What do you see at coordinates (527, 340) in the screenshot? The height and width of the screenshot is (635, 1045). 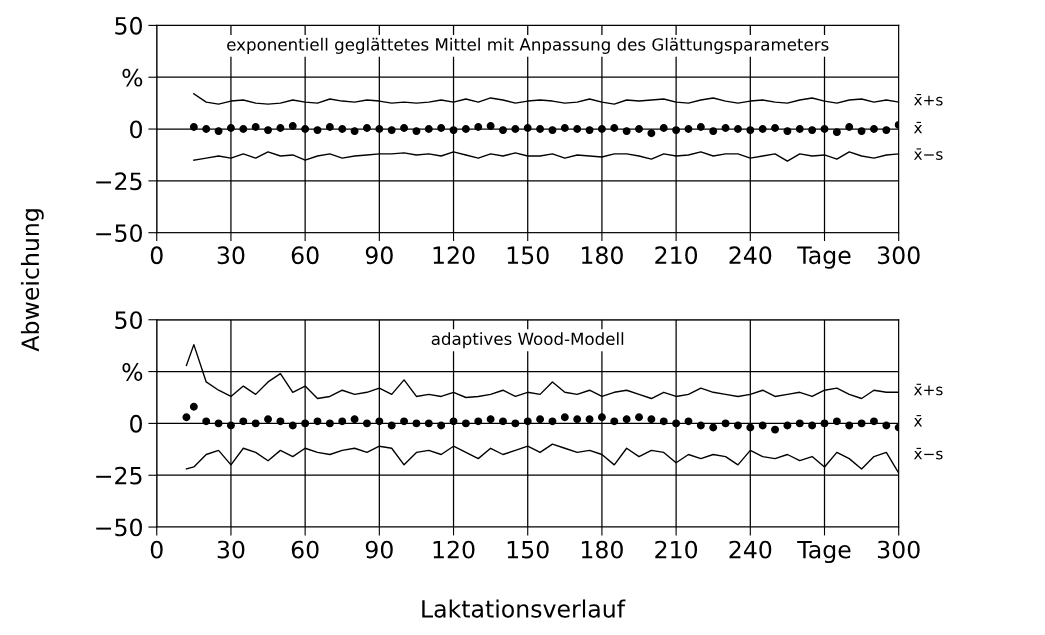 I see `text: adaptives Wood-Modell` at bounding box center [527, 340].